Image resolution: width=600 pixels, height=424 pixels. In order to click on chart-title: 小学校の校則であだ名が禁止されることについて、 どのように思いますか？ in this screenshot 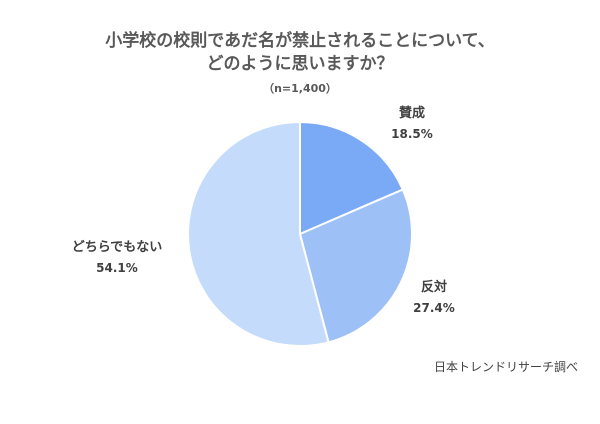, I will do `click(300, 53)`.